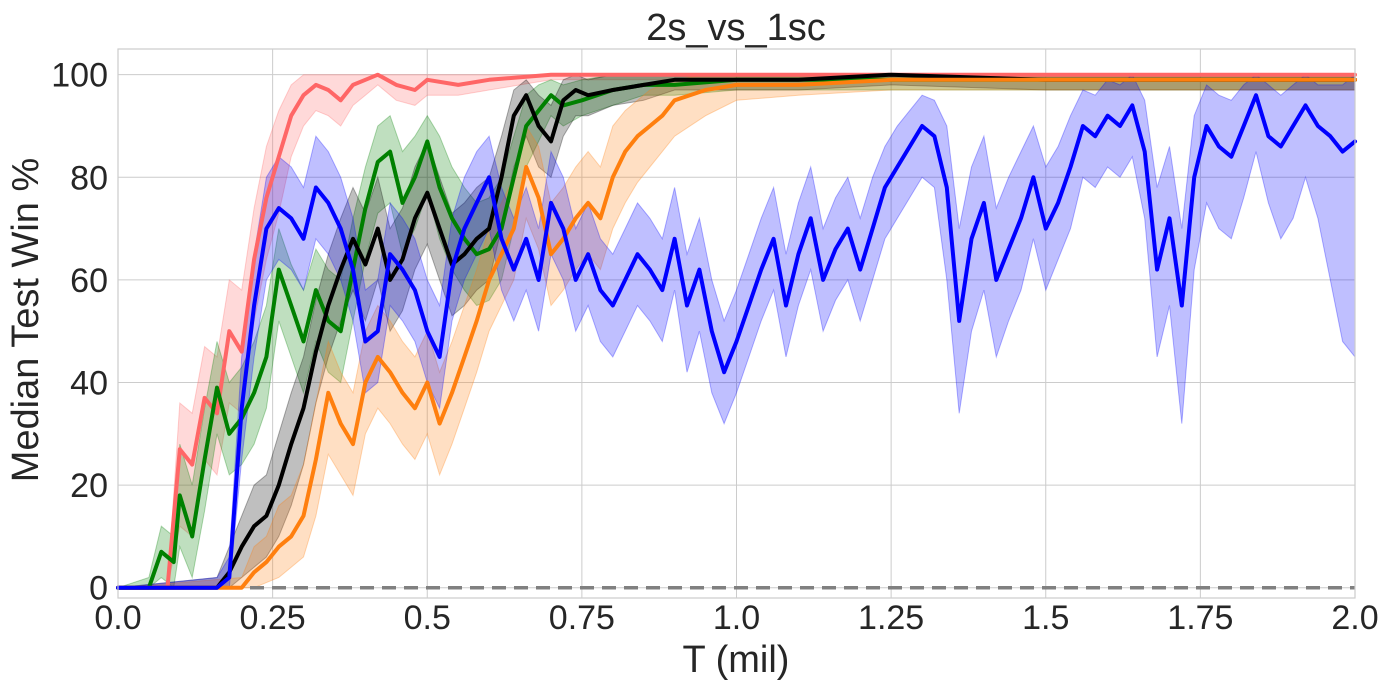 The width and height of the screenshot is (1389, 689). What do you see at coordinates (273, 618) in the screenshot?
I see `x-tick-label: 0.25` at bounding box center [273, 618].